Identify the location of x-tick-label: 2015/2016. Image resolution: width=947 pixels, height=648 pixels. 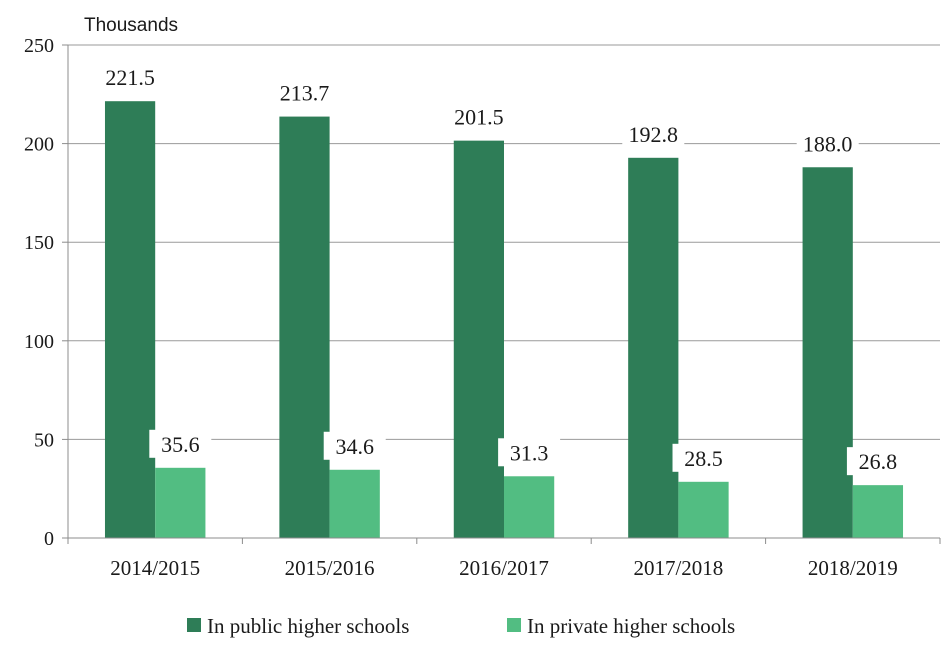
(330, 568).